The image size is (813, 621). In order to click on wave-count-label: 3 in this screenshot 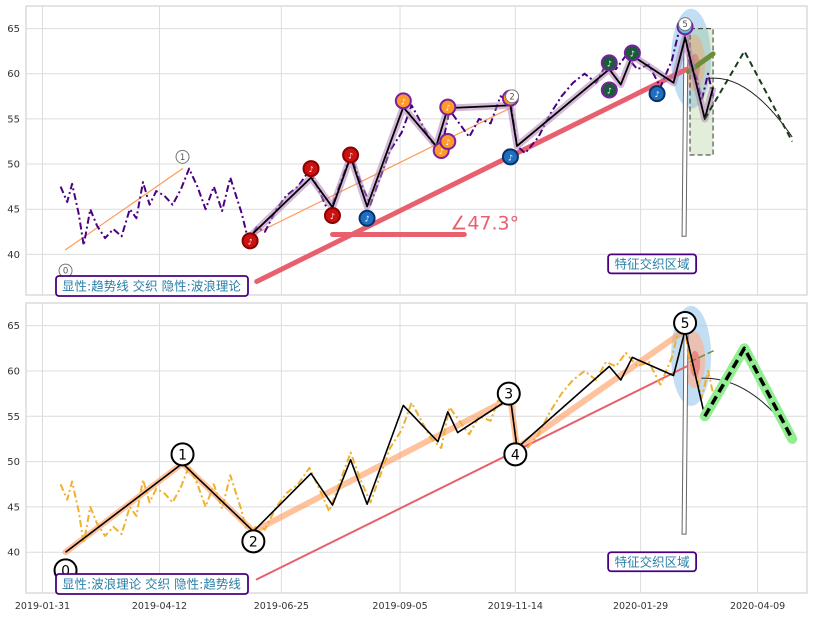, I will do `click(508, 395)`.